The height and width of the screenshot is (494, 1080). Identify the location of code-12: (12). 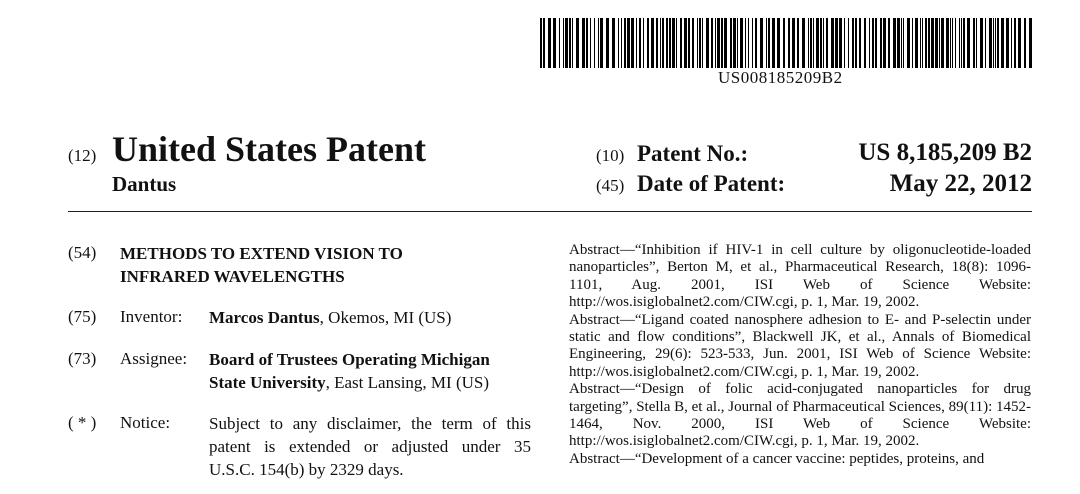
(82, 155).